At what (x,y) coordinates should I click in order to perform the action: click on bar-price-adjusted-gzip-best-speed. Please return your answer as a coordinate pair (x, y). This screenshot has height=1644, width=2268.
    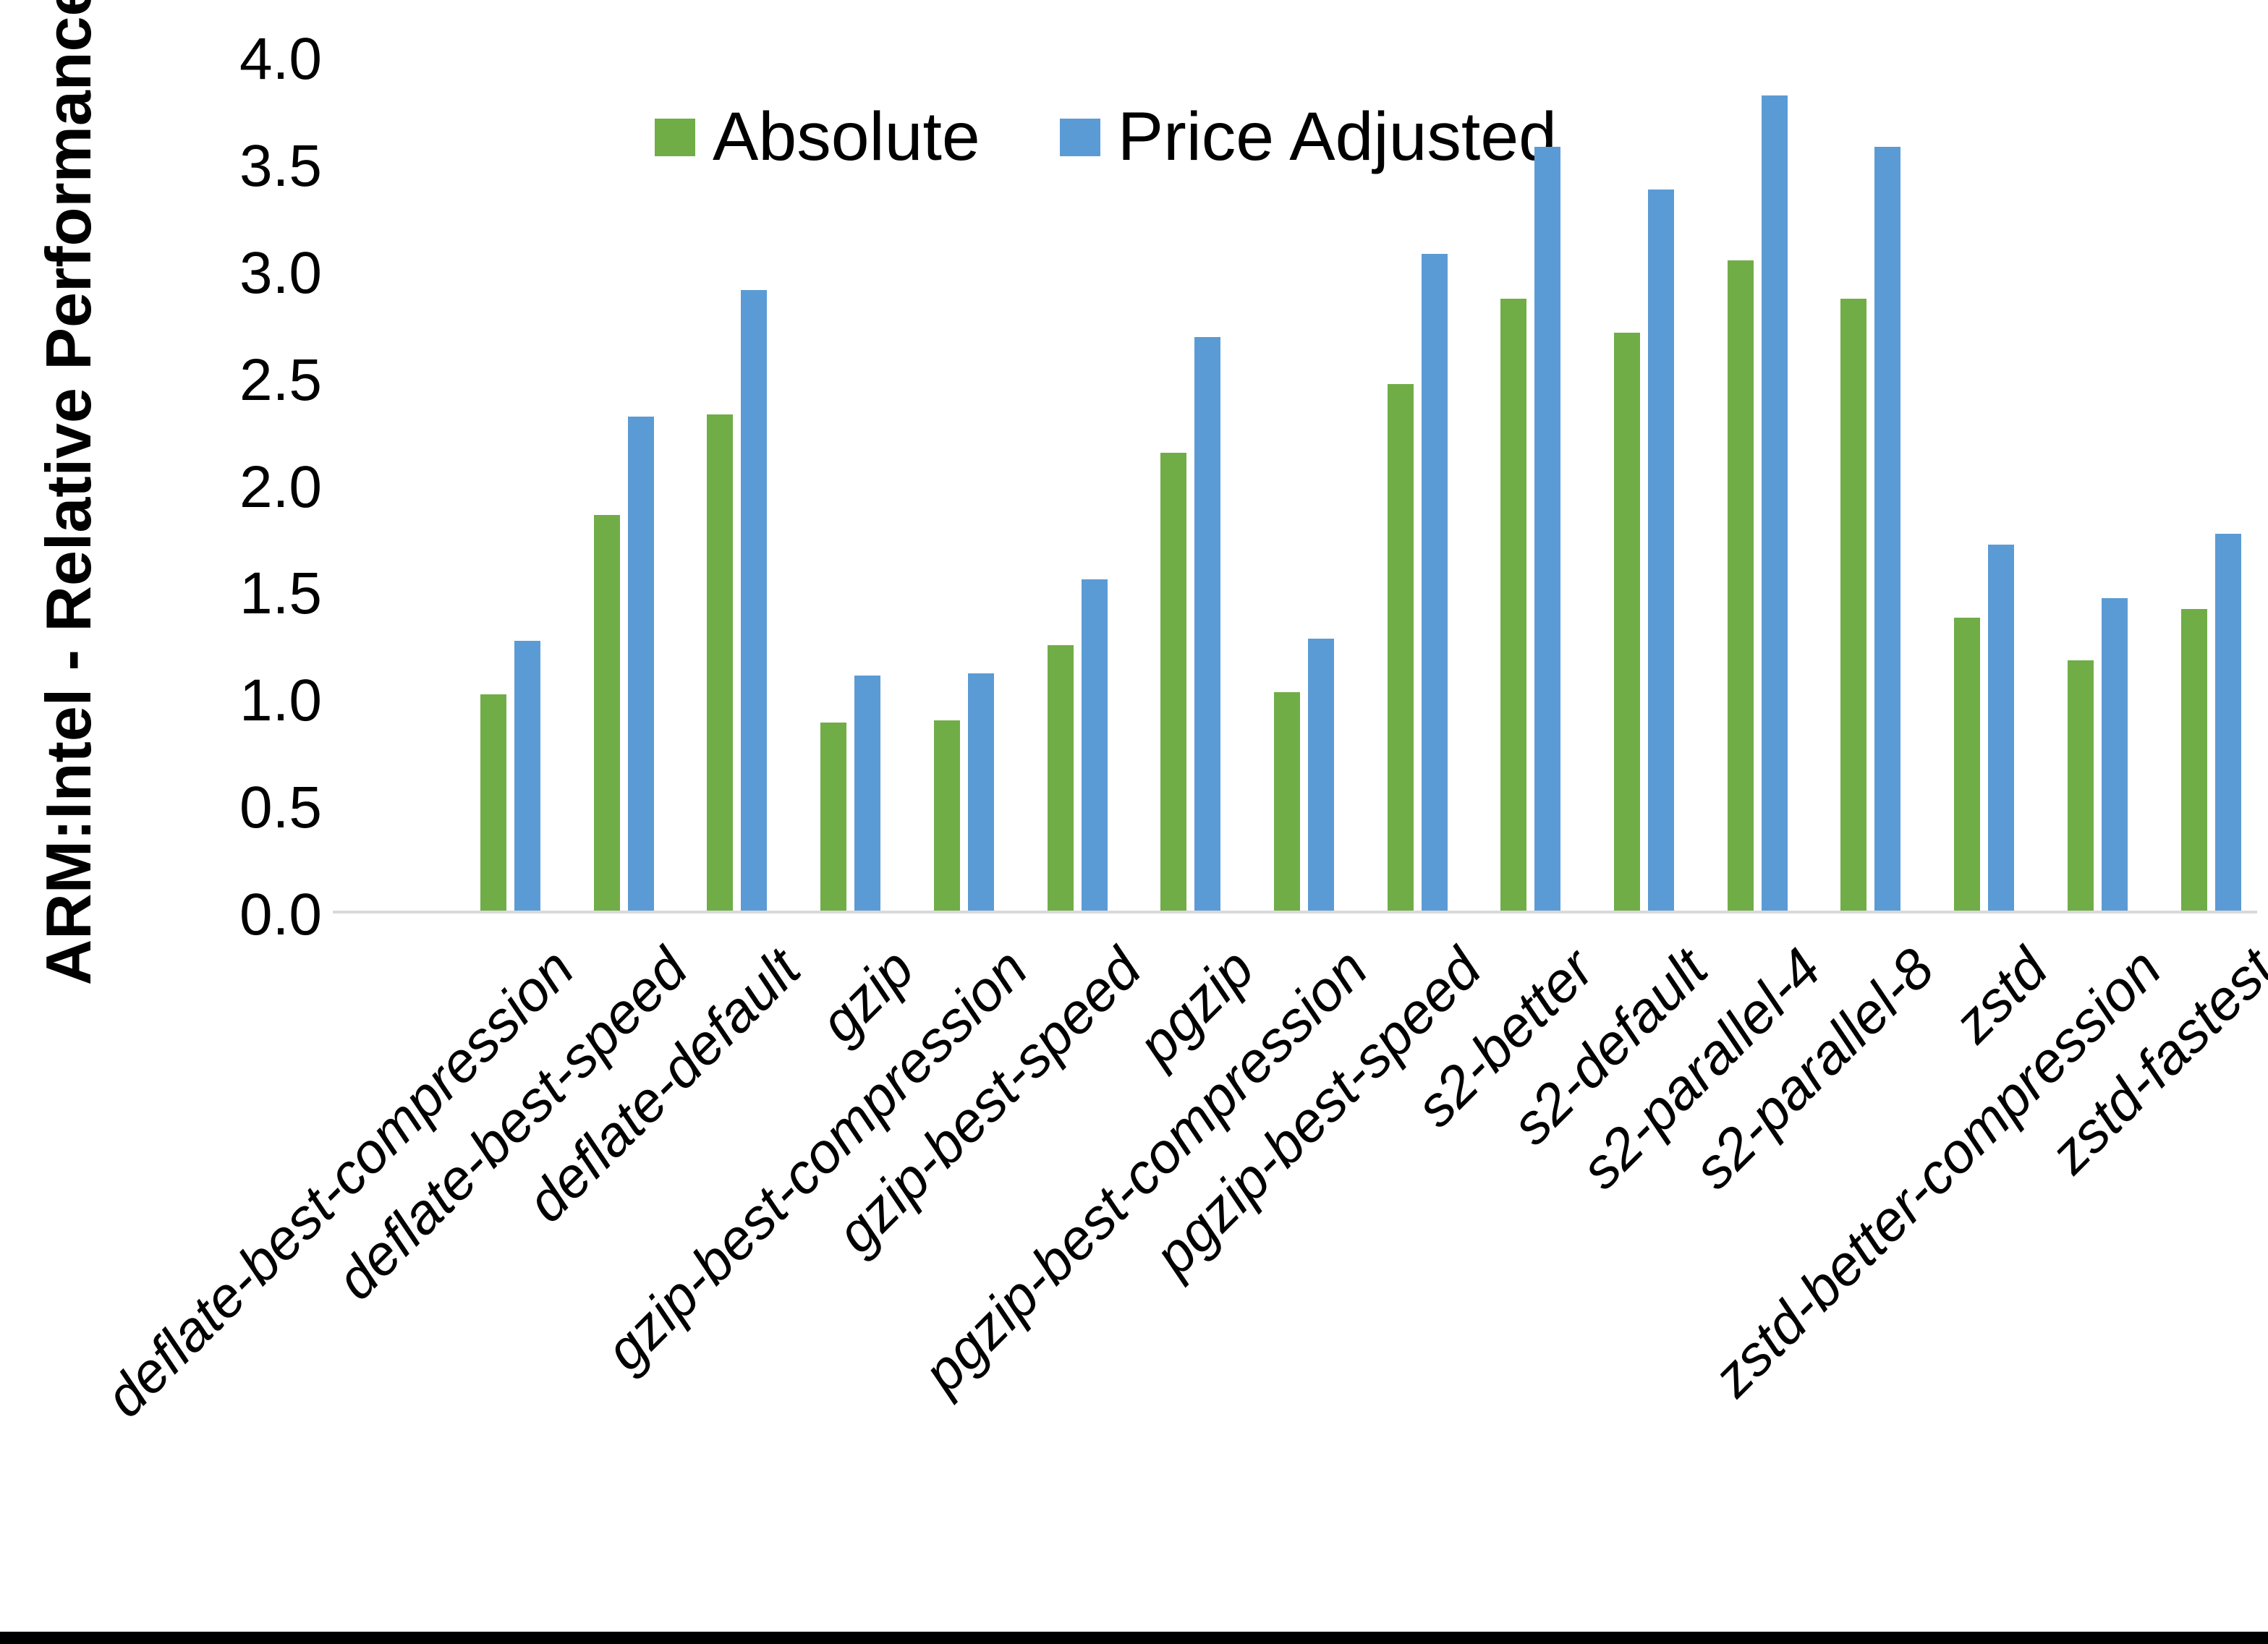
    Looking at the image, I should click on (1094, 745).